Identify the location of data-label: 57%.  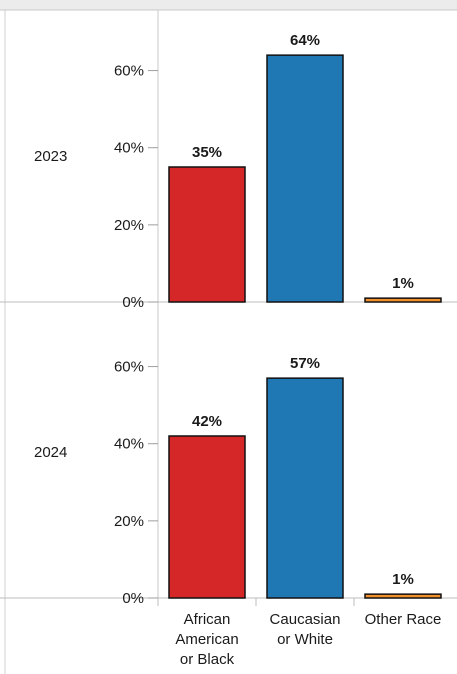
(305, 363).